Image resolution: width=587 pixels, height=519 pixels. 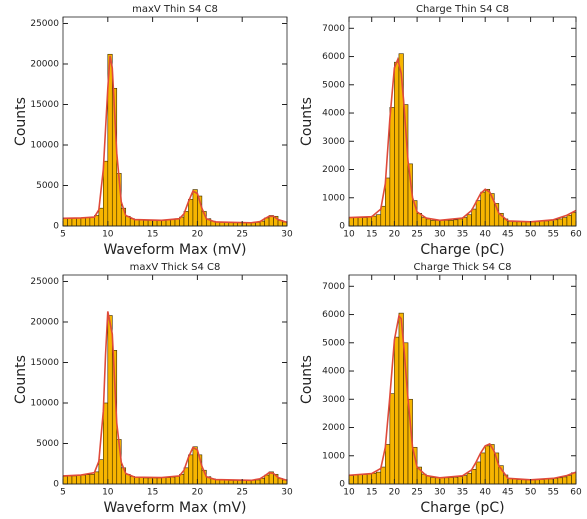 What do you see at coordinates (576, 493) in the screenshot?
I see `x-tick-label: 60` at bounding box center [576, 493].